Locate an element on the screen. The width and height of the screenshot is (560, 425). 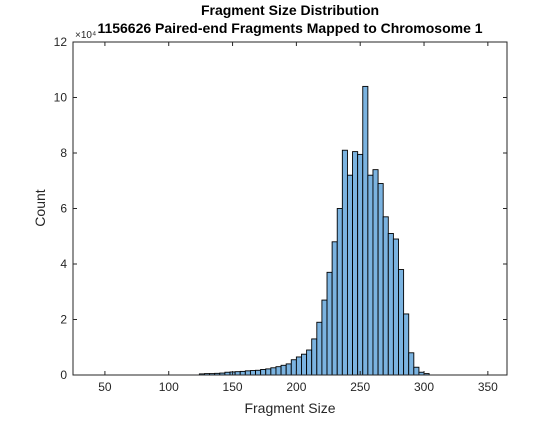
y-axis-label: Count is located at coordinates (40, 207).